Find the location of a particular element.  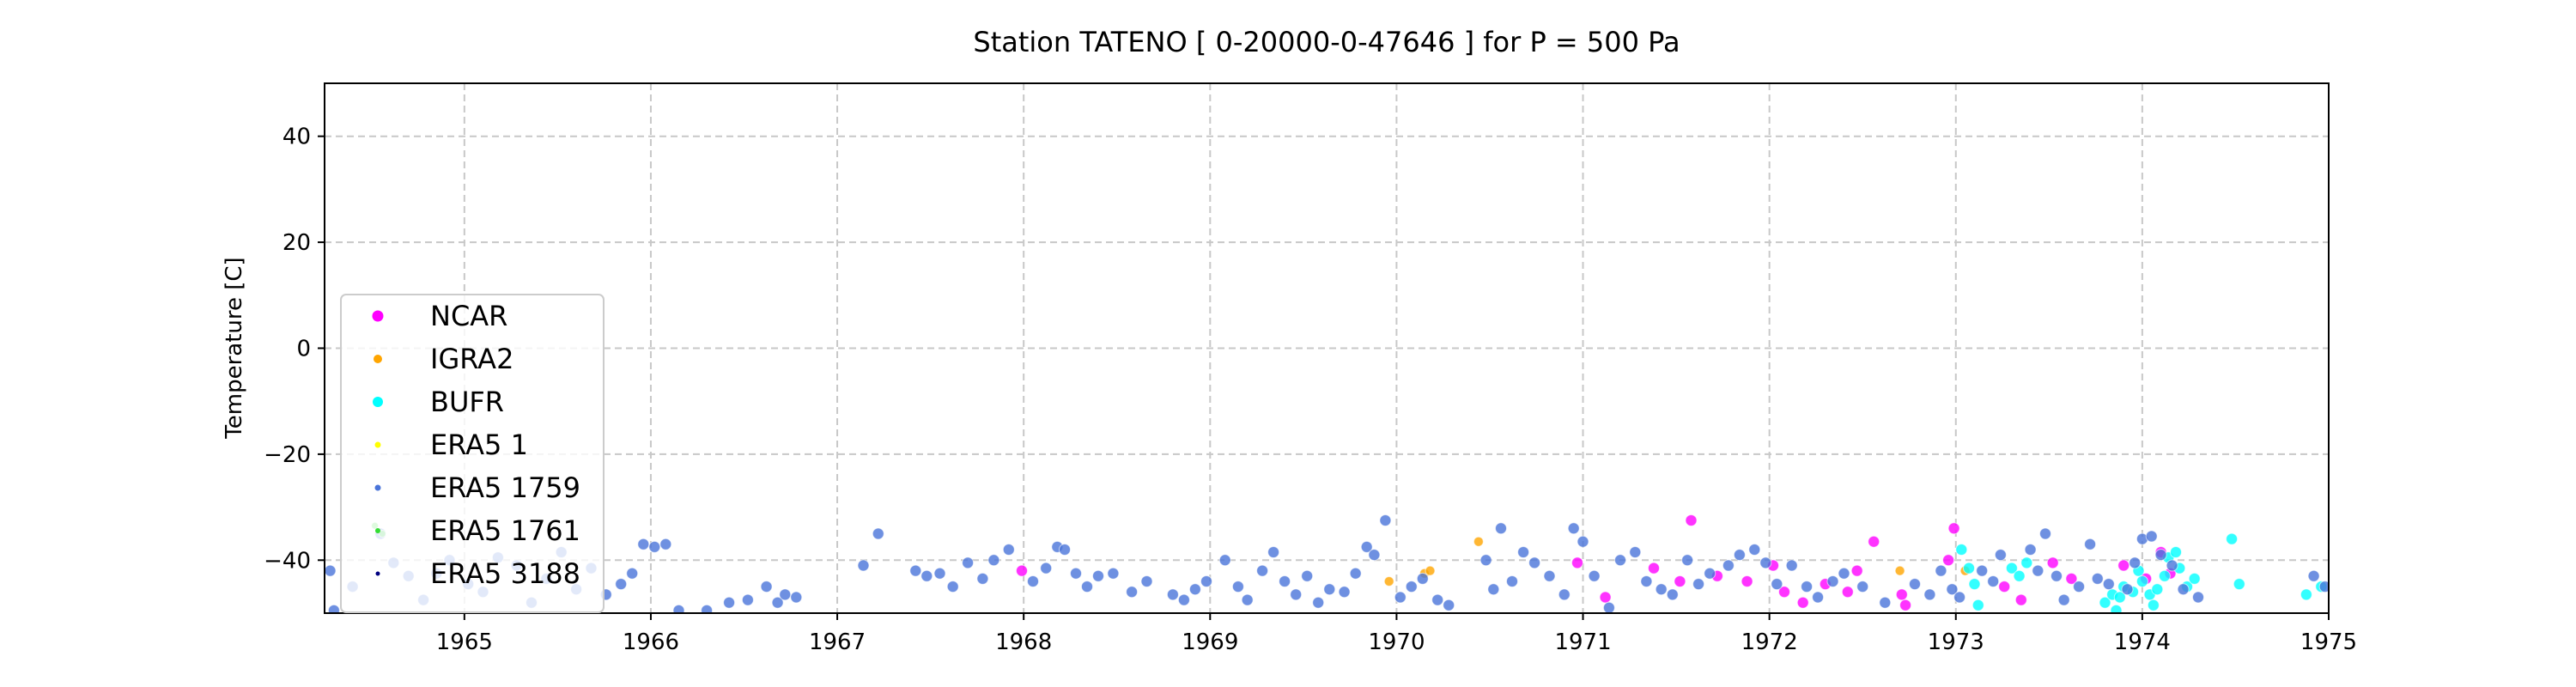

legend-label: ERA5 3188 is located at coordinates (505, 573).